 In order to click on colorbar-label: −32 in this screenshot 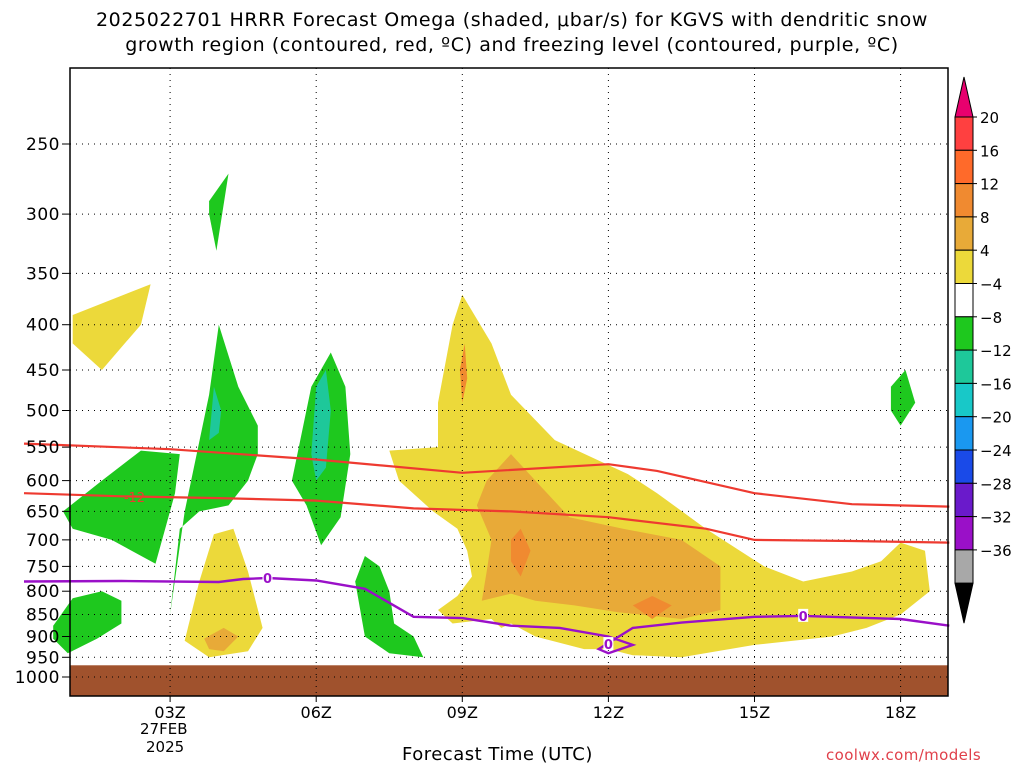, I will do `click(996, 518)`.